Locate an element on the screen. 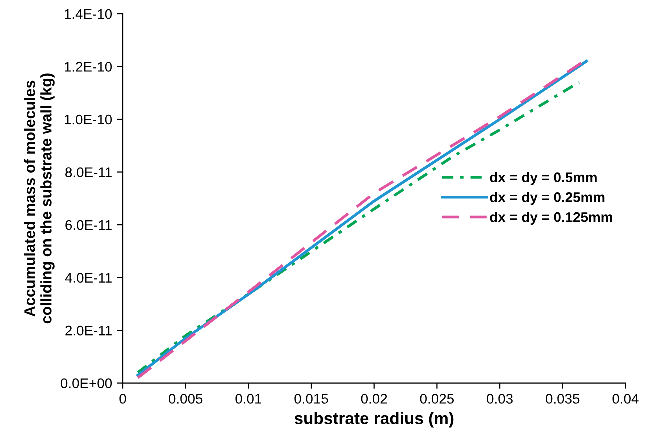 The width and height of the screenshot is (651, 445). x-tick-label: 0.03 is located at coordinates (500, 399).